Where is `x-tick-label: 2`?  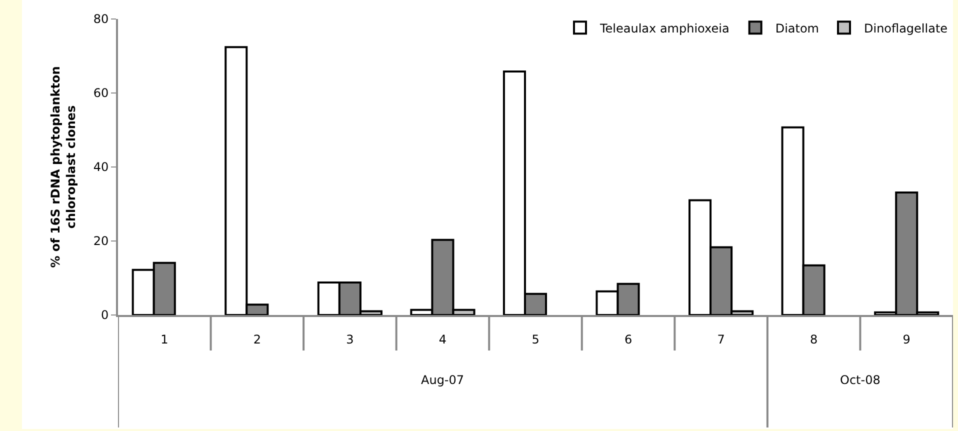 x-tick-label: 2 is located at coordinates (257, 339).